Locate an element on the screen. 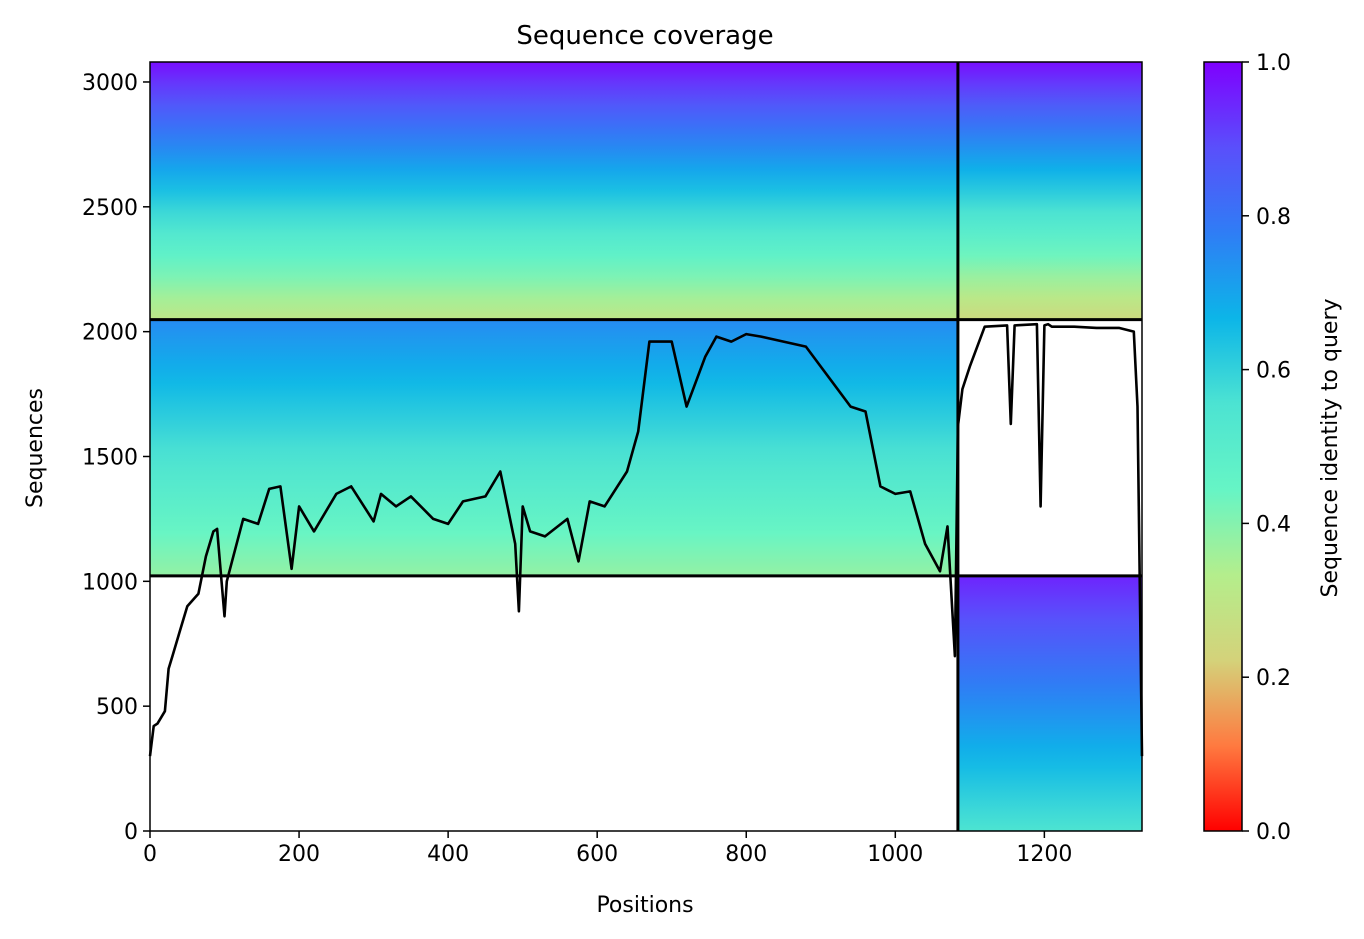 This screenshot has width=1364, height=939. x-tick-label: 0 is located at coordinates (150, 854).